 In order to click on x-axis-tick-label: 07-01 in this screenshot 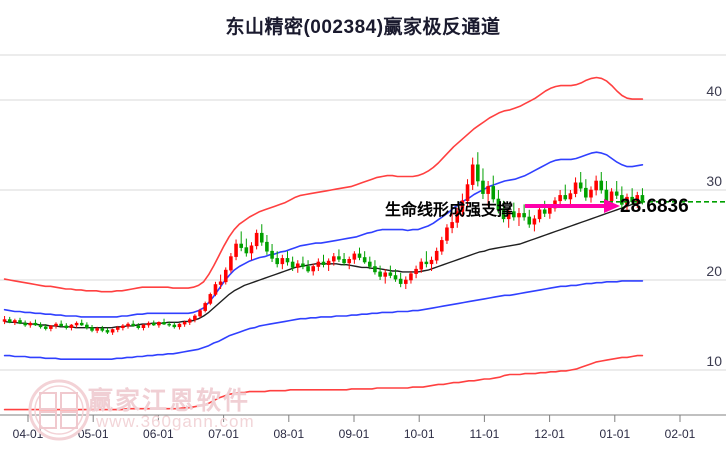, I will do `click(223, 434)`.